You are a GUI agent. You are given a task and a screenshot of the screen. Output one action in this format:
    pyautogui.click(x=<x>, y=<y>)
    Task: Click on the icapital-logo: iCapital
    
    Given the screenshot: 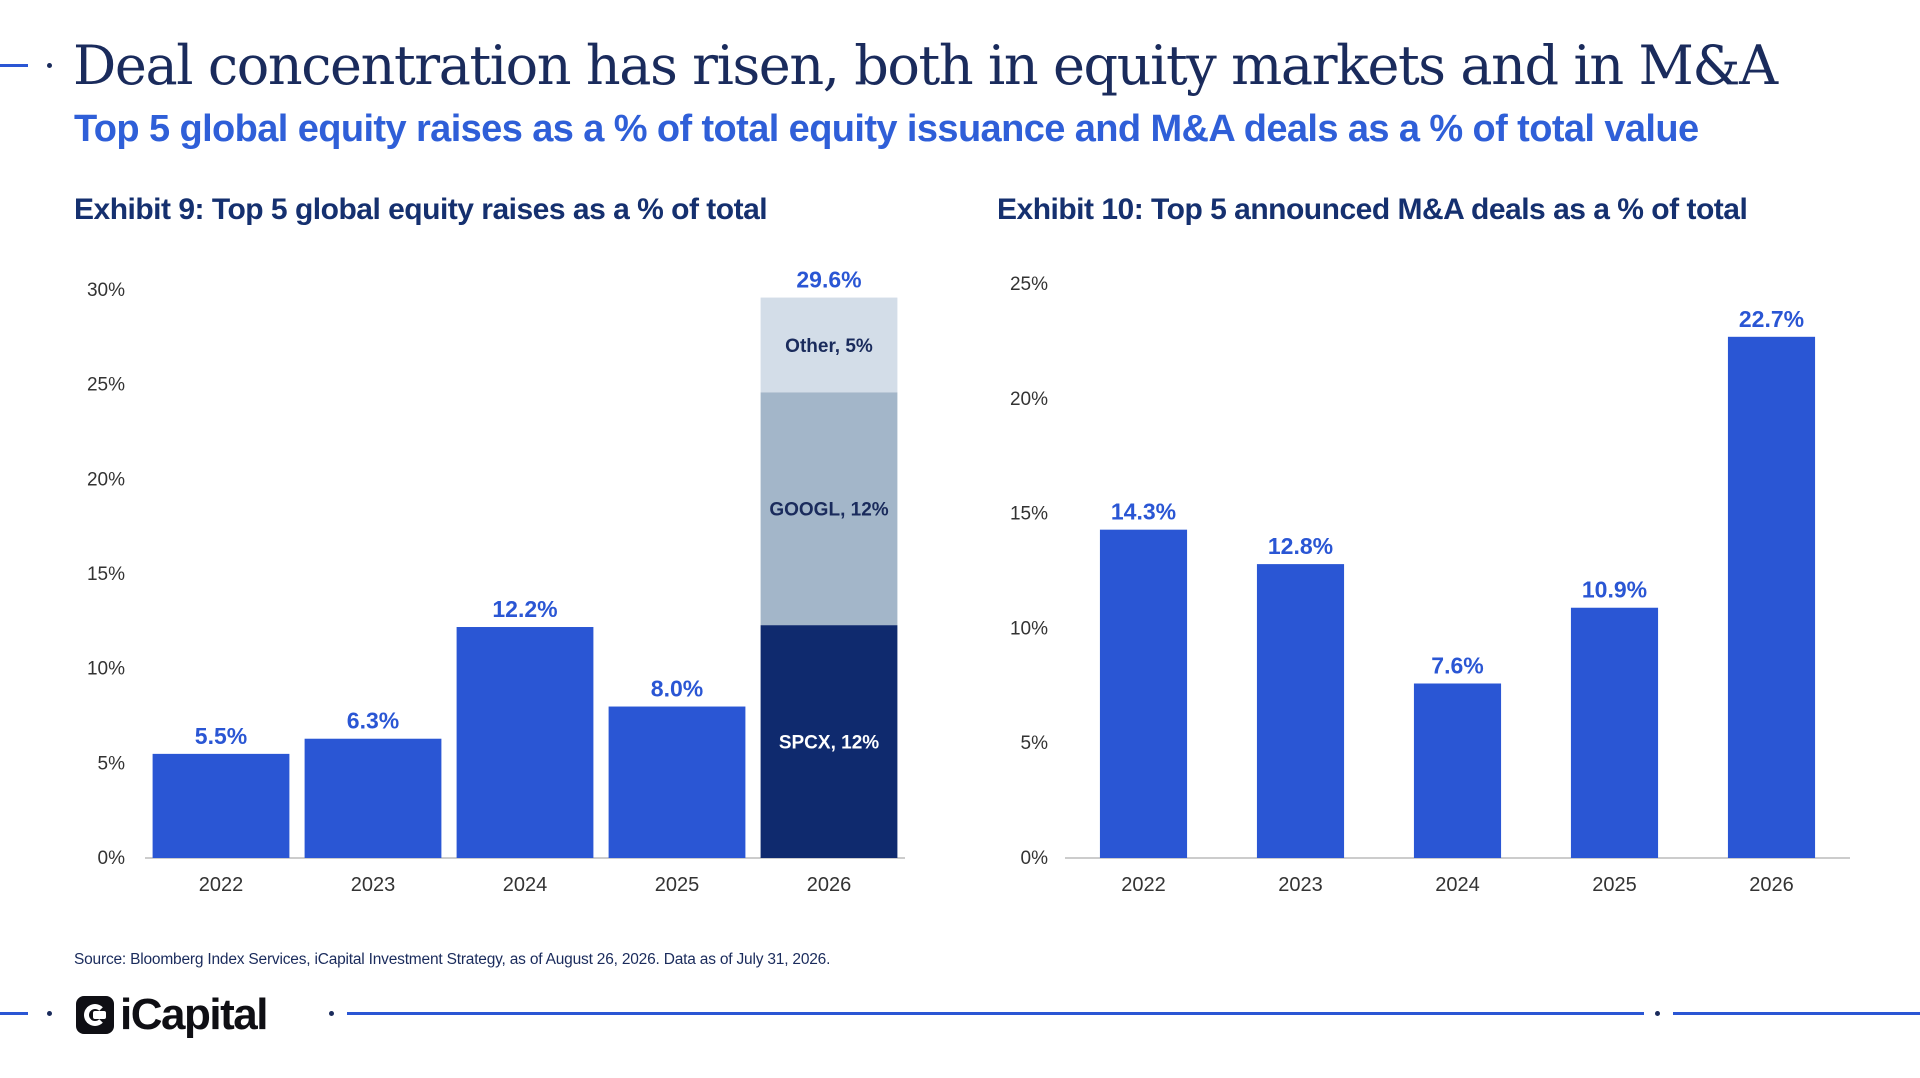 What is the action you would take?
    pyautogui.click(x=172, y=1015)
    